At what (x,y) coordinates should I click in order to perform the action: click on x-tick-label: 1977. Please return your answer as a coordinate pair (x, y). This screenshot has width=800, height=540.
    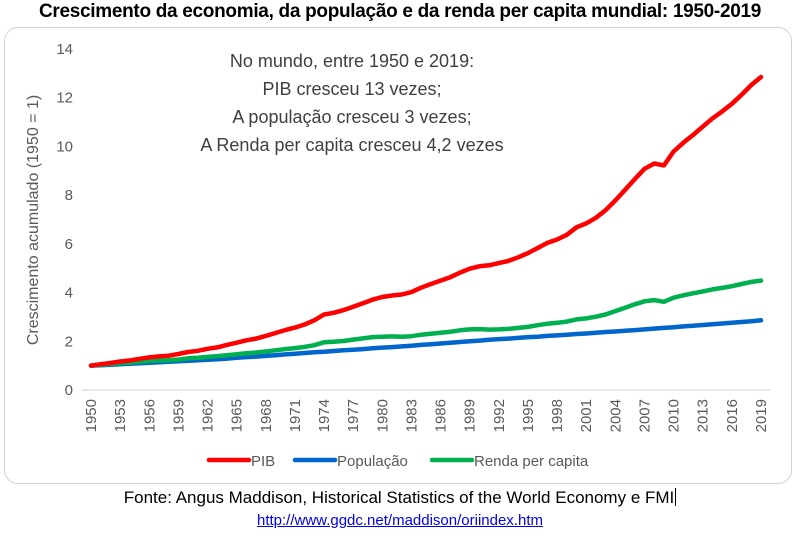
    Looking at the image, I should click on (353, 415).